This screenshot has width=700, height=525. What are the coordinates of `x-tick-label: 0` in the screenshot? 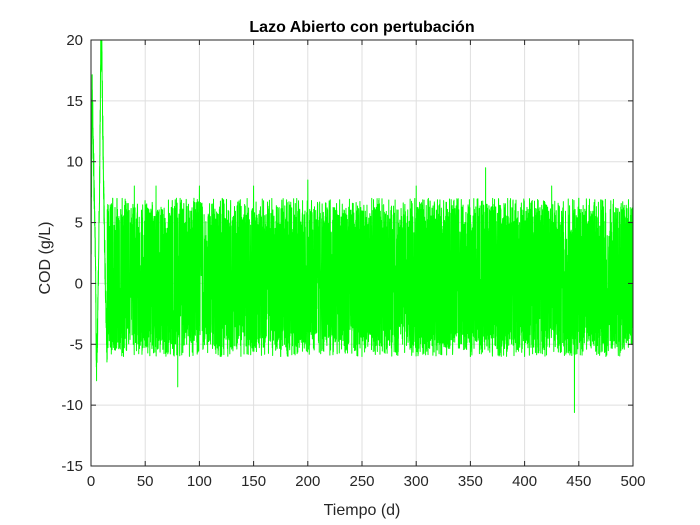 It's located at (91, 481).